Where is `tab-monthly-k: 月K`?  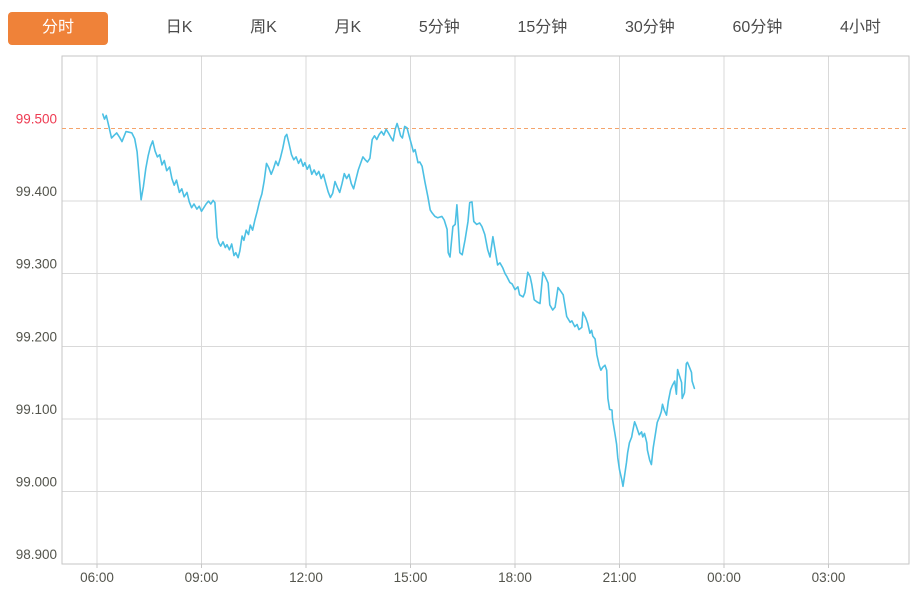
tab-monthly-k: 月K is located at coordinates (348, 27).